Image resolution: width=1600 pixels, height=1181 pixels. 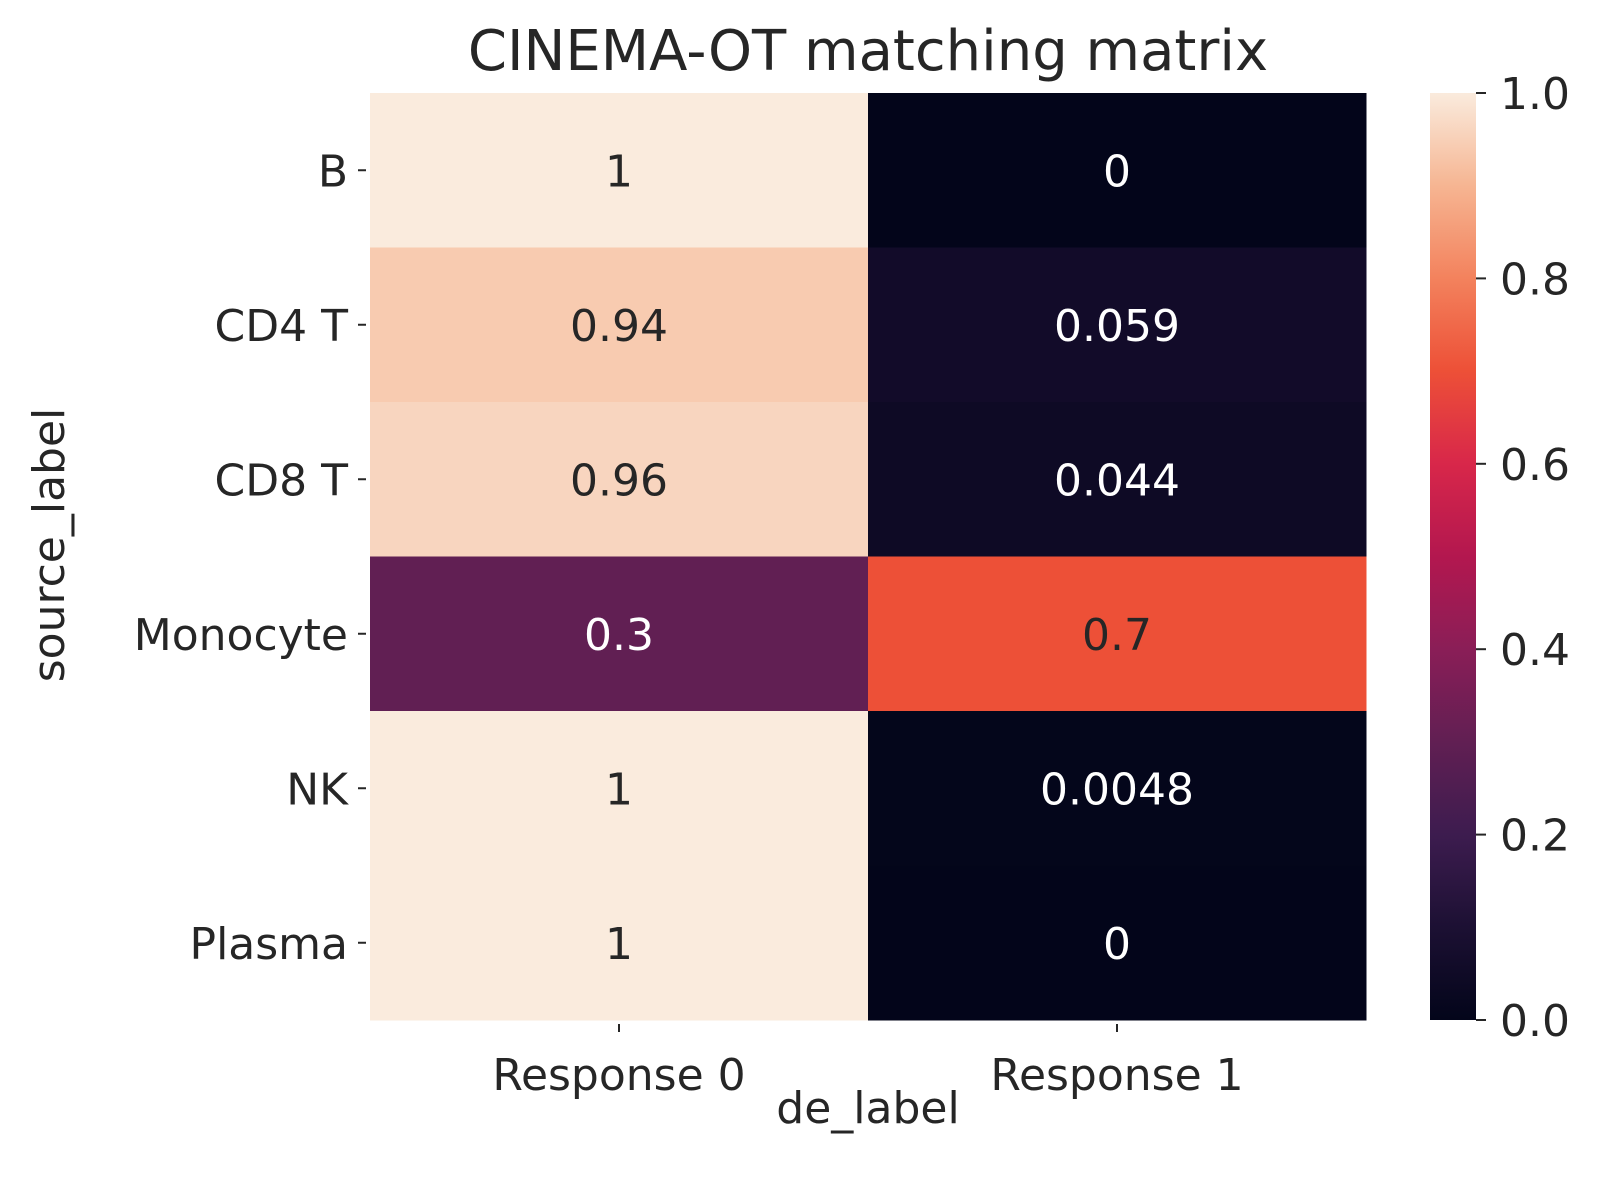 What do you see at coordinates (1535, 465) in the screenshot?
I see `colorbar-tick-label: 0.6` at bounding box center [1535, 465].